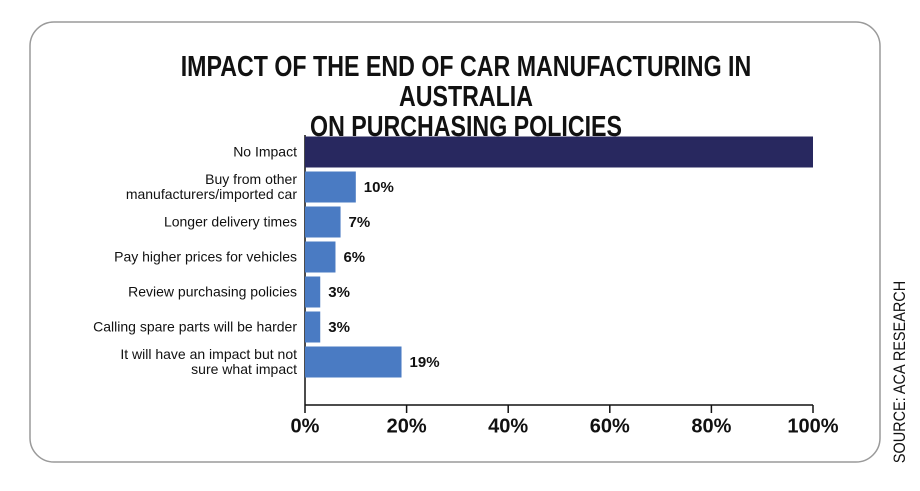  What do you see at coordinates (305, 426) in the screenshot?
I see `x-tick-label: 0%` at bounding box center [305, 426].